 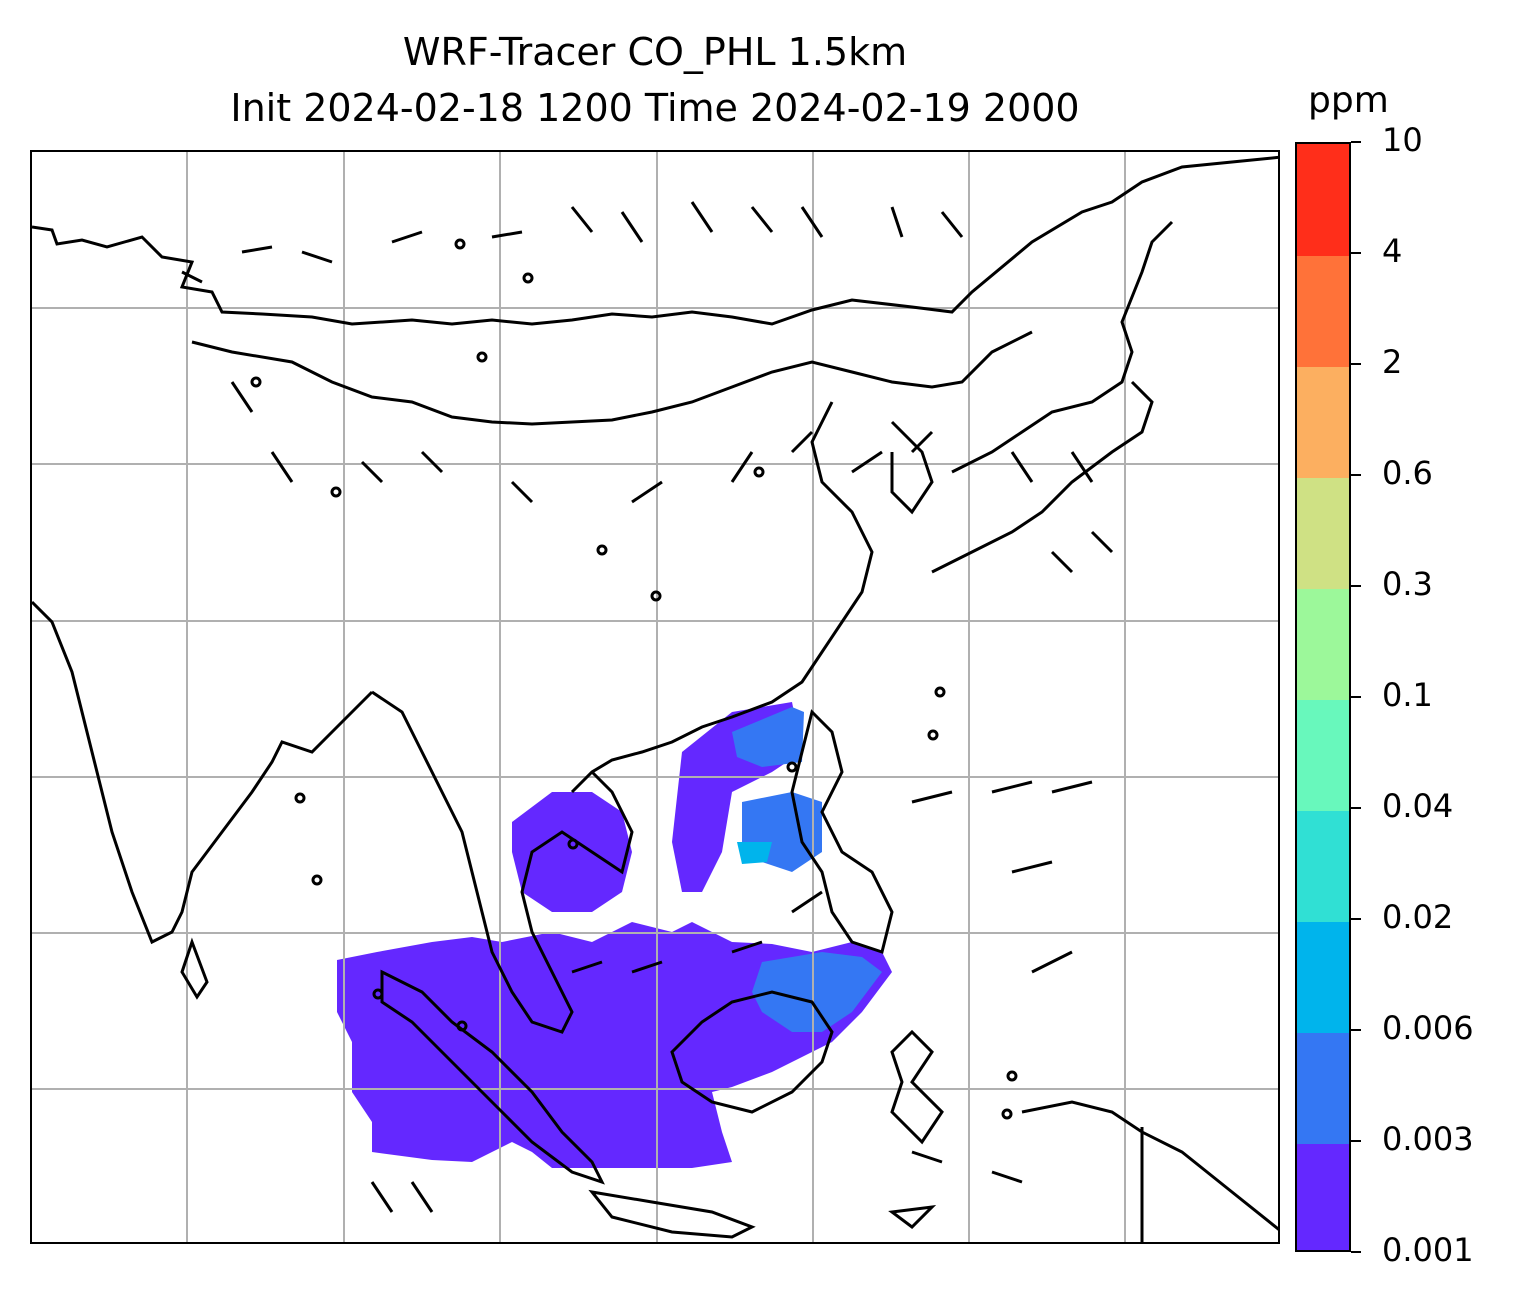 I want to click on coast-sumatra, so click(x=492, y=1077).